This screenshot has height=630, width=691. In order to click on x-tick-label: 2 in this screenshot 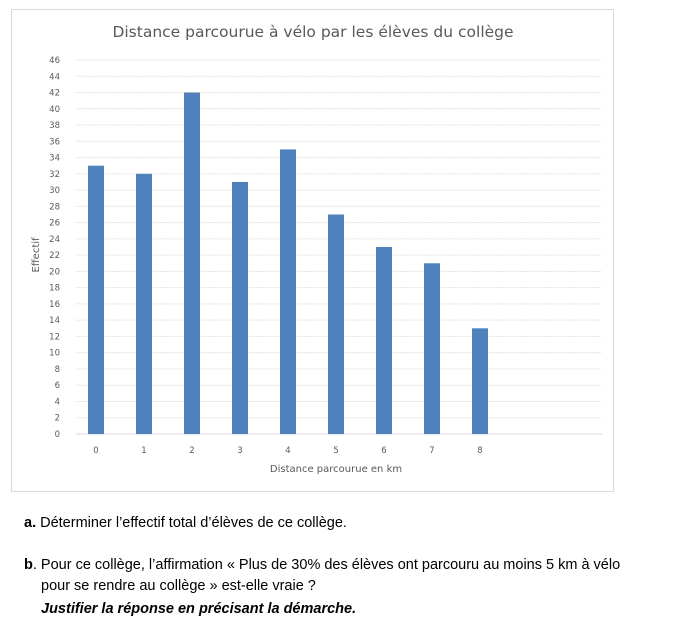, I will do `click(191, 451)`.